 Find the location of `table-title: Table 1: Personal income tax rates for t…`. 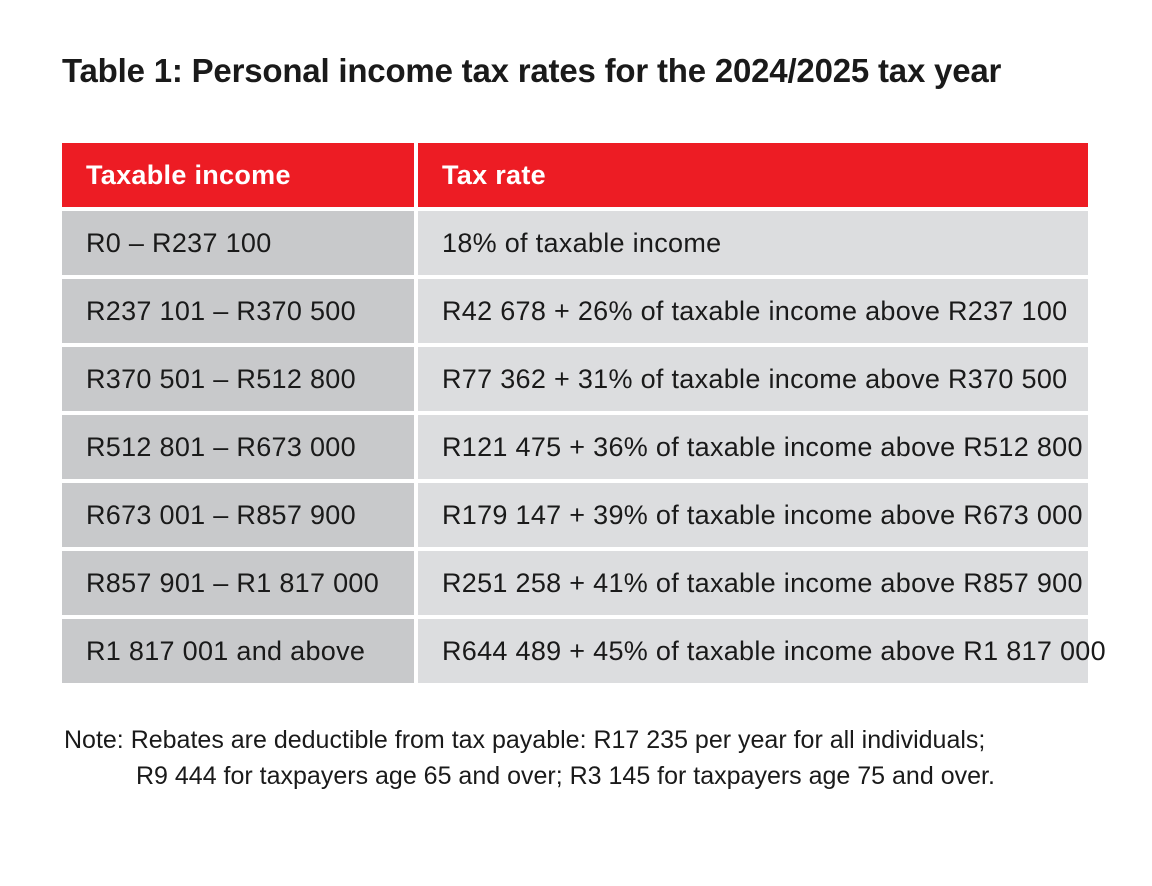

table-title: Table 1: Personal income tax rates for t… is located at coordinates (532, 70).